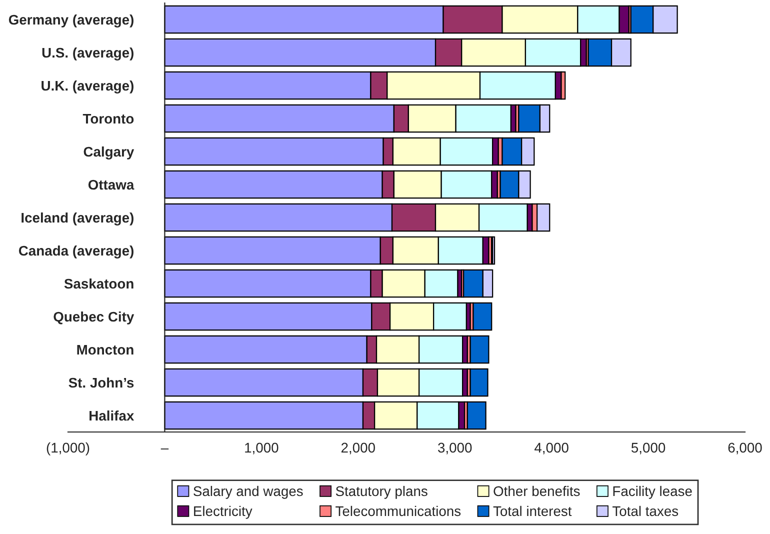  Describe the element at coordinates (248, 492) in the screenshot. I see `legend-label: Salary and wages` at that location.